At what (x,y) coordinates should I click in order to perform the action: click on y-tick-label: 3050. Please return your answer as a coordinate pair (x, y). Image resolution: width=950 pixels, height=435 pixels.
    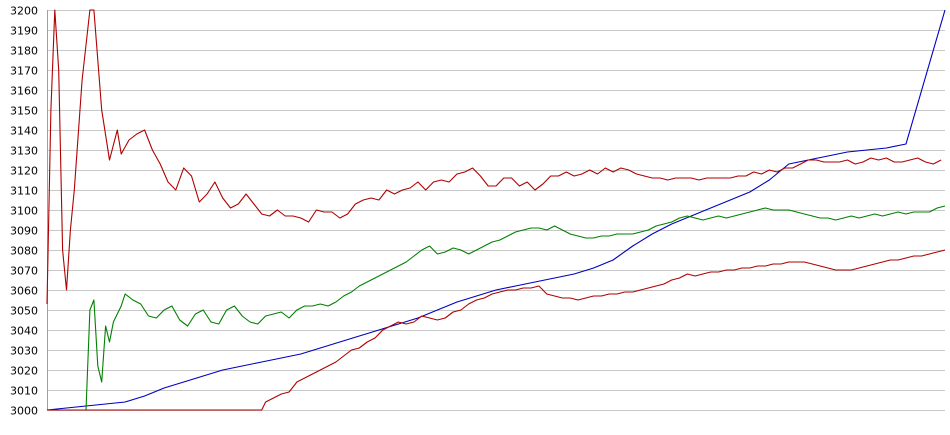
    Looking at the image, I should click on (24, 311).